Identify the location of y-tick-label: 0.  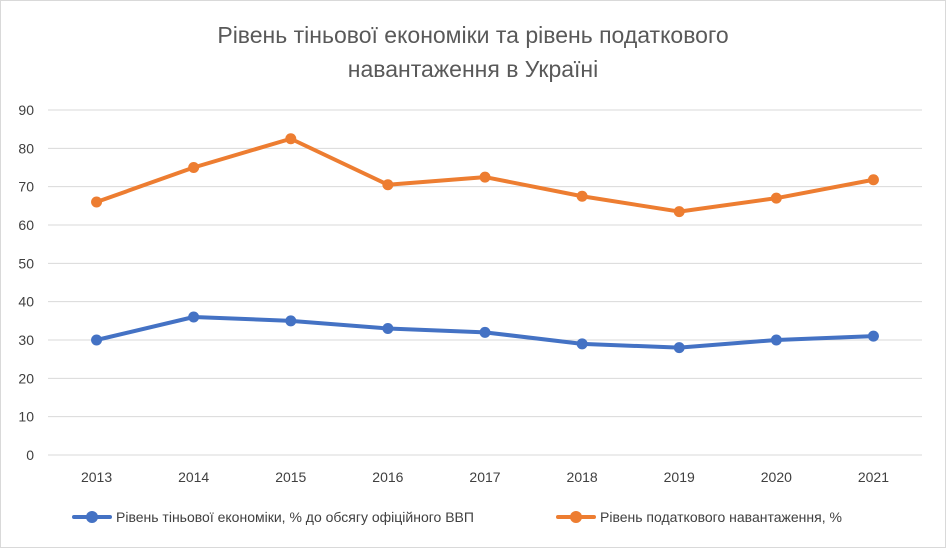
(30, 455).